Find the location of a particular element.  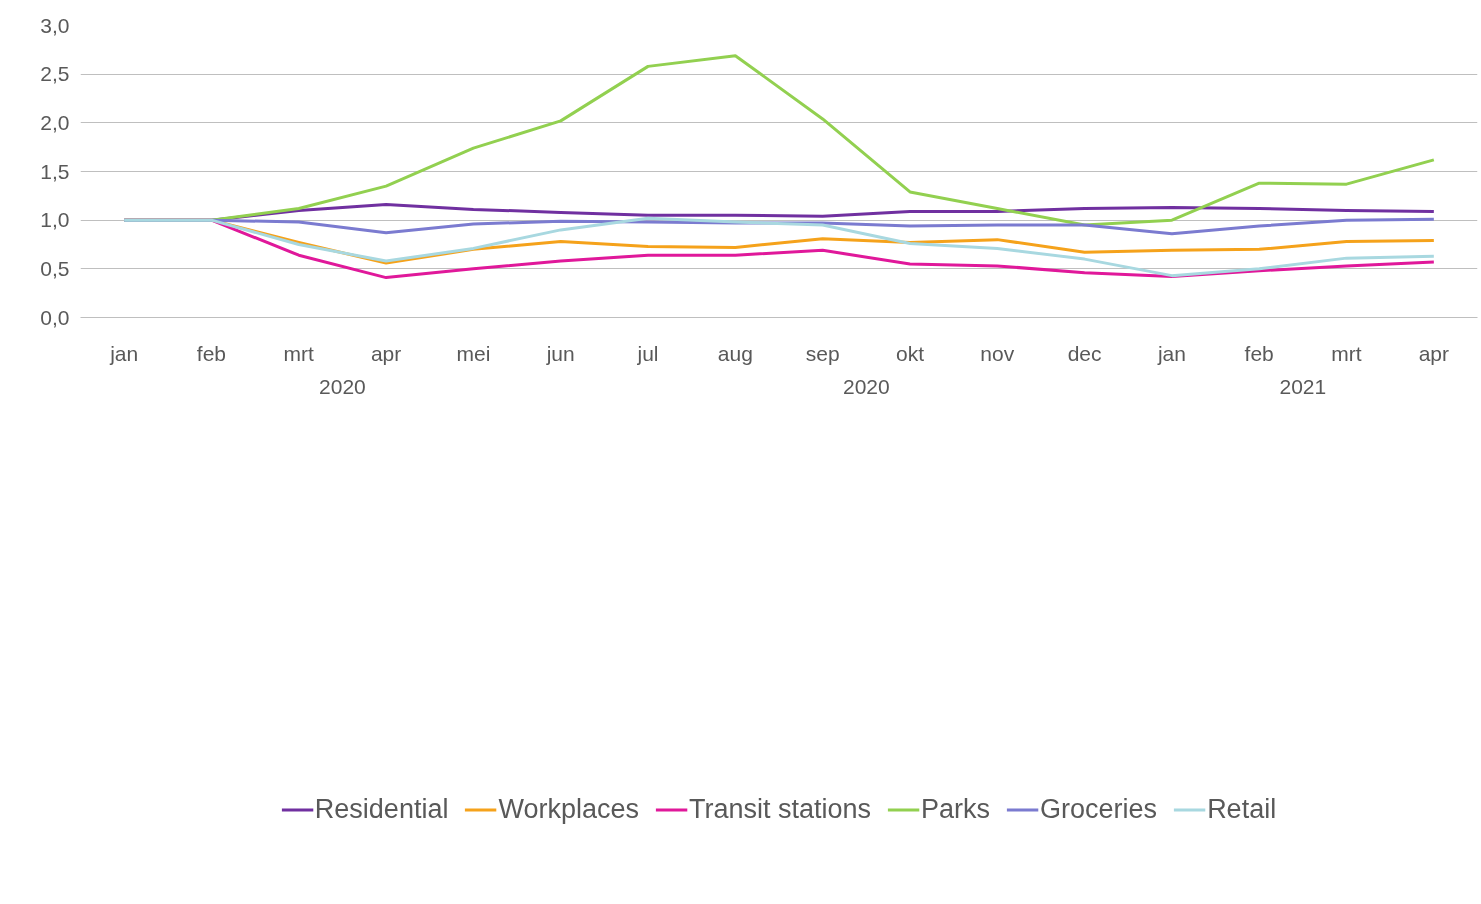

x-tick-label: jul is located at coordinates (647, 353).